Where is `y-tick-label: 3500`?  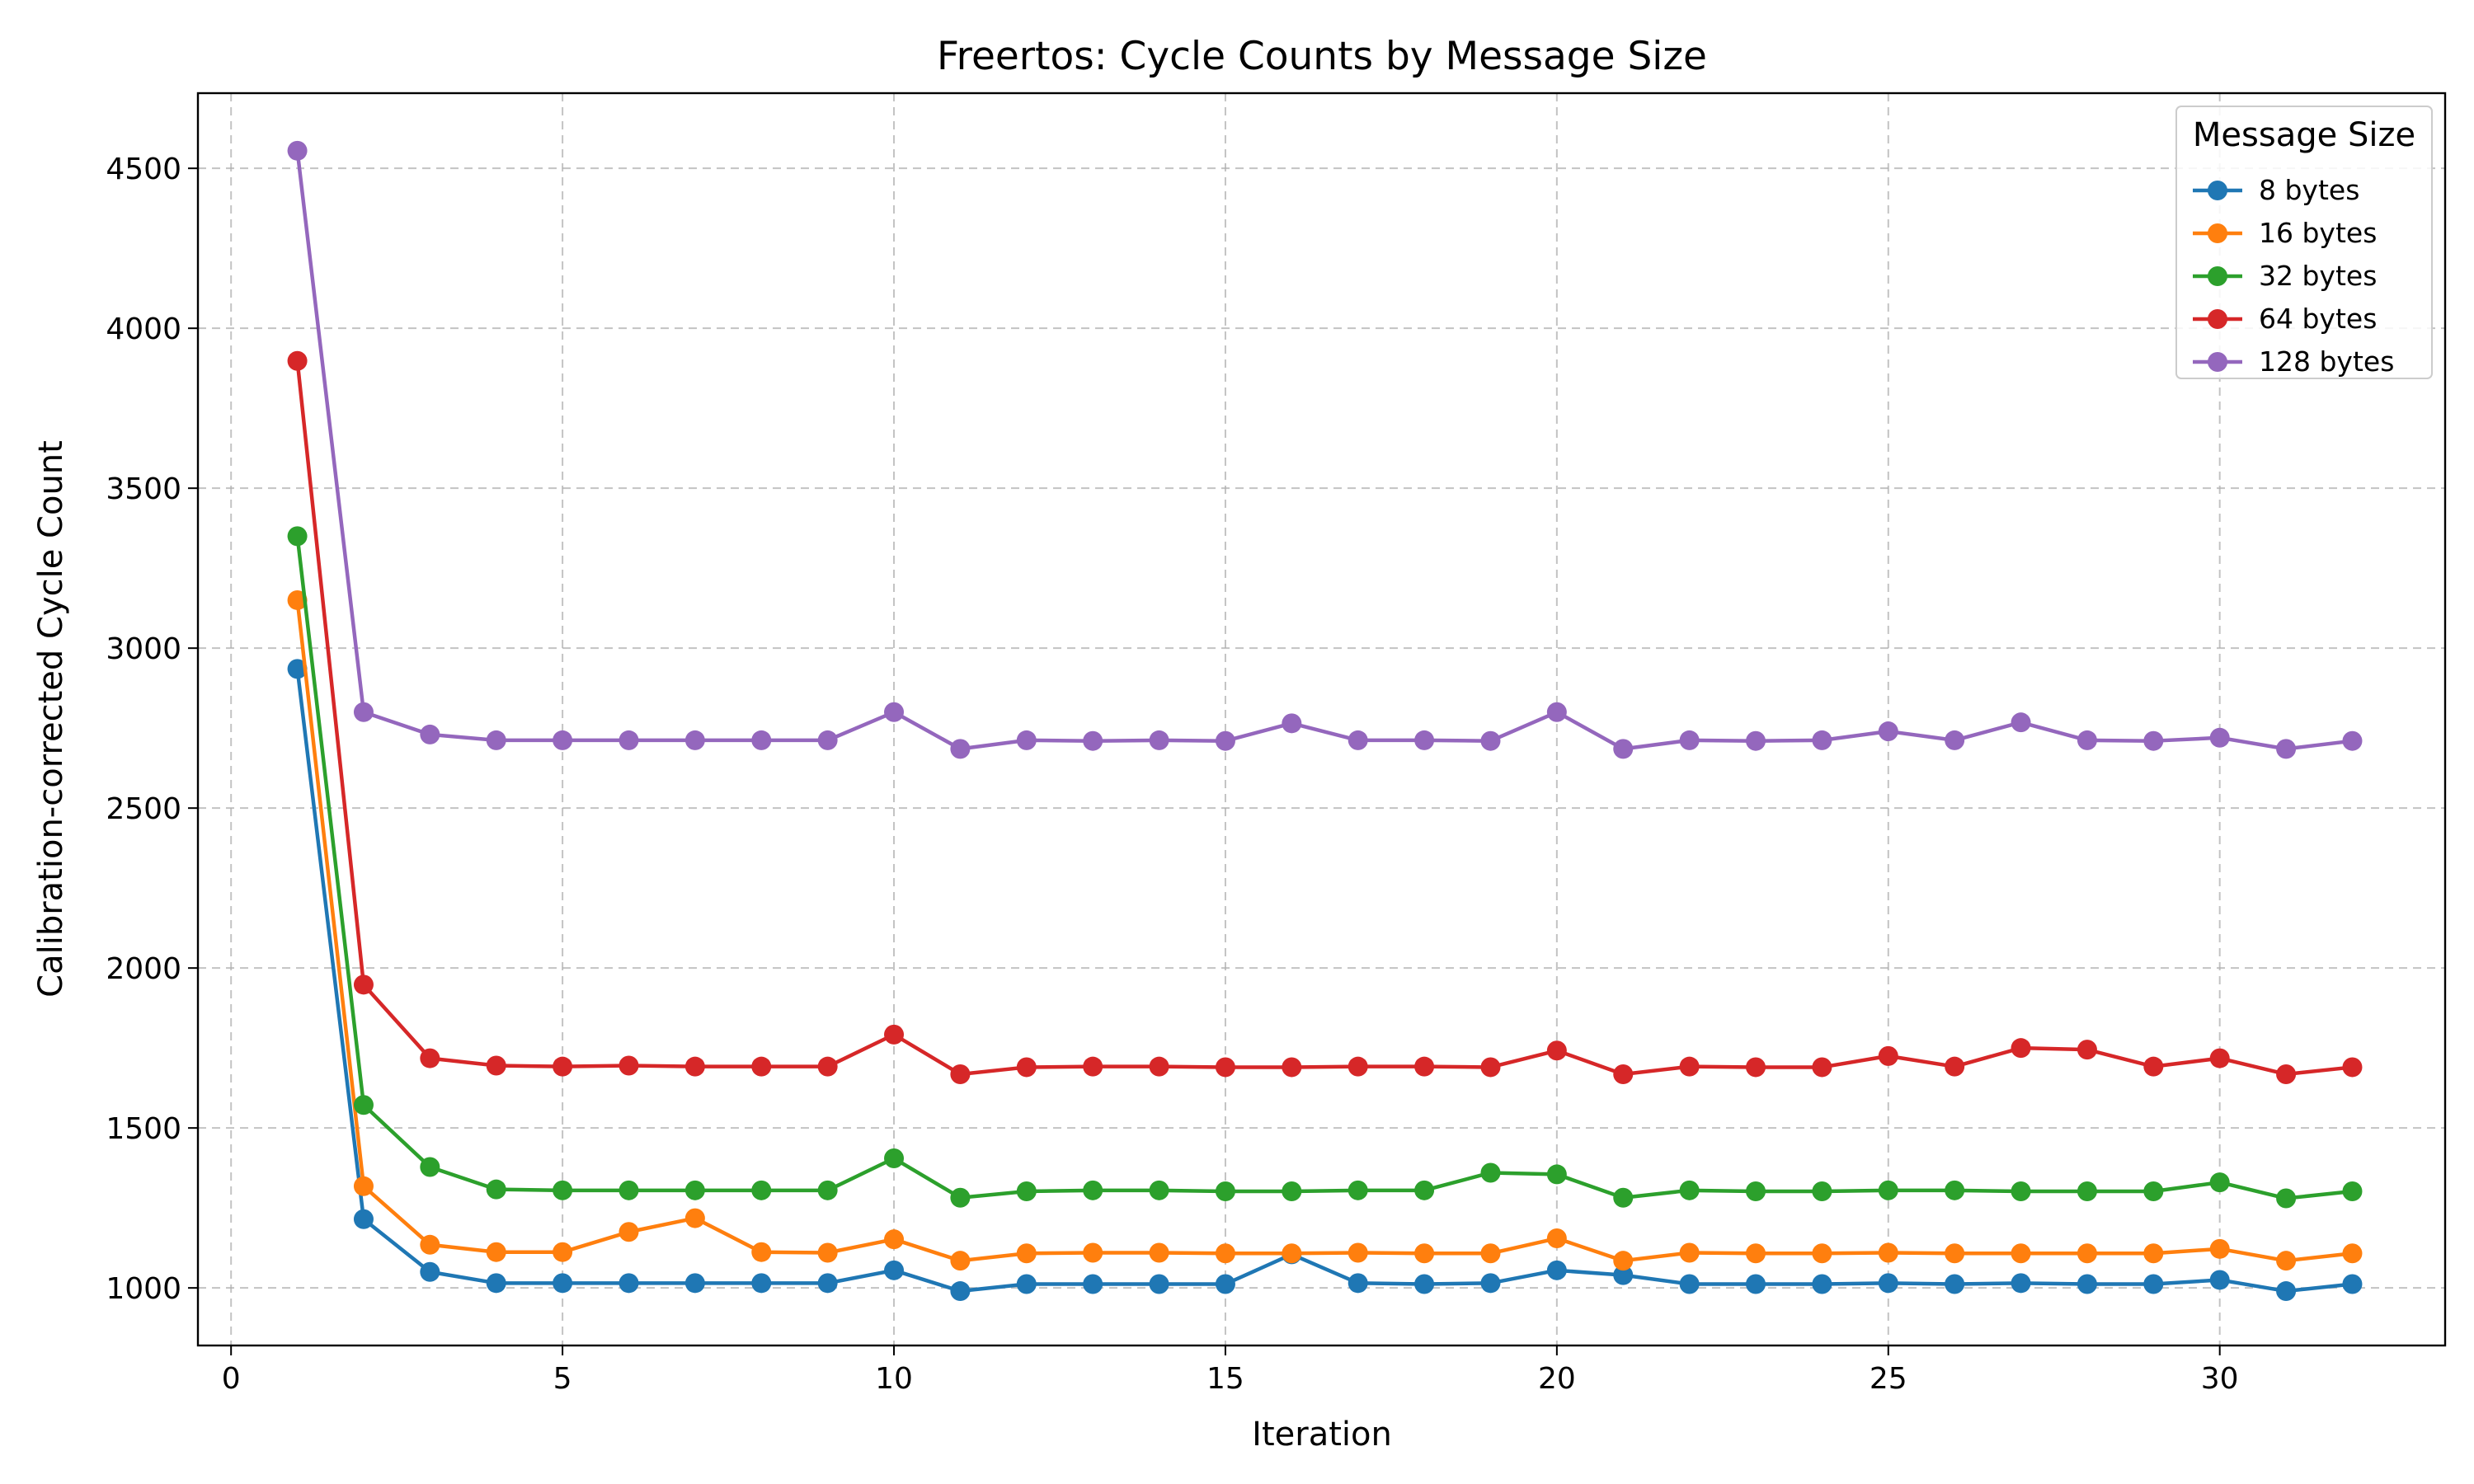 y-tick-label: 3500 is located at coordinates (143, 489).